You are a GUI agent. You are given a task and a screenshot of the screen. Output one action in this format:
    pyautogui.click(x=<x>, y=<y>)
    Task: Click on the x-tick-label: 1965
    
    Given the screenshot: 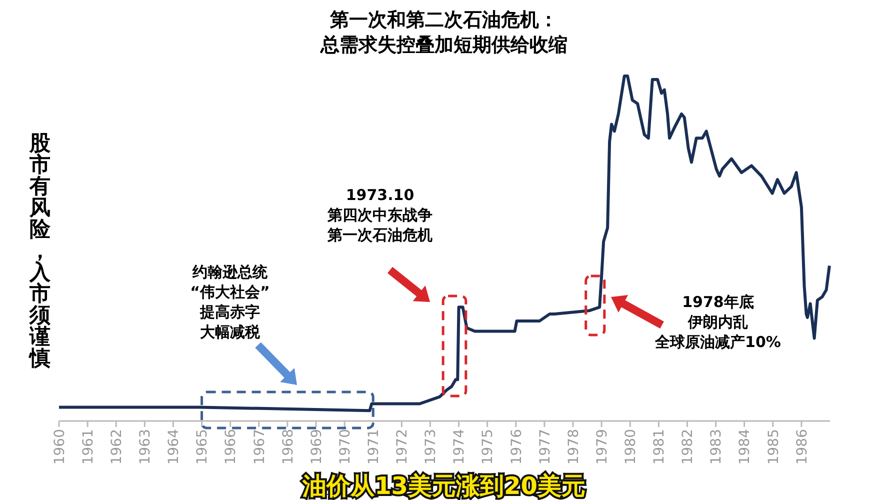 What is the action you would take?
    pyautogui.click(x=202, y=447)
    